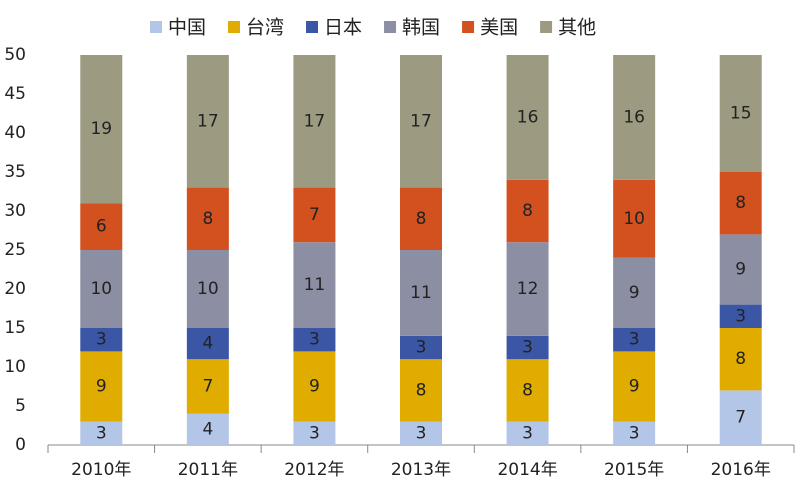  I want to click on y-tick-label: 45, so click(15, 94).